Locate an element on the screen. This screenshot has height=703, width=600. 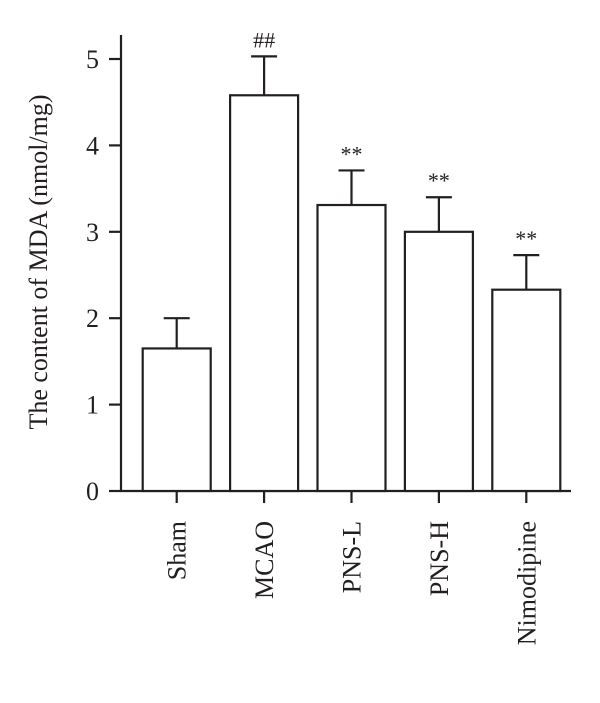
bar-pns-h is located at coordinates (438, 361).